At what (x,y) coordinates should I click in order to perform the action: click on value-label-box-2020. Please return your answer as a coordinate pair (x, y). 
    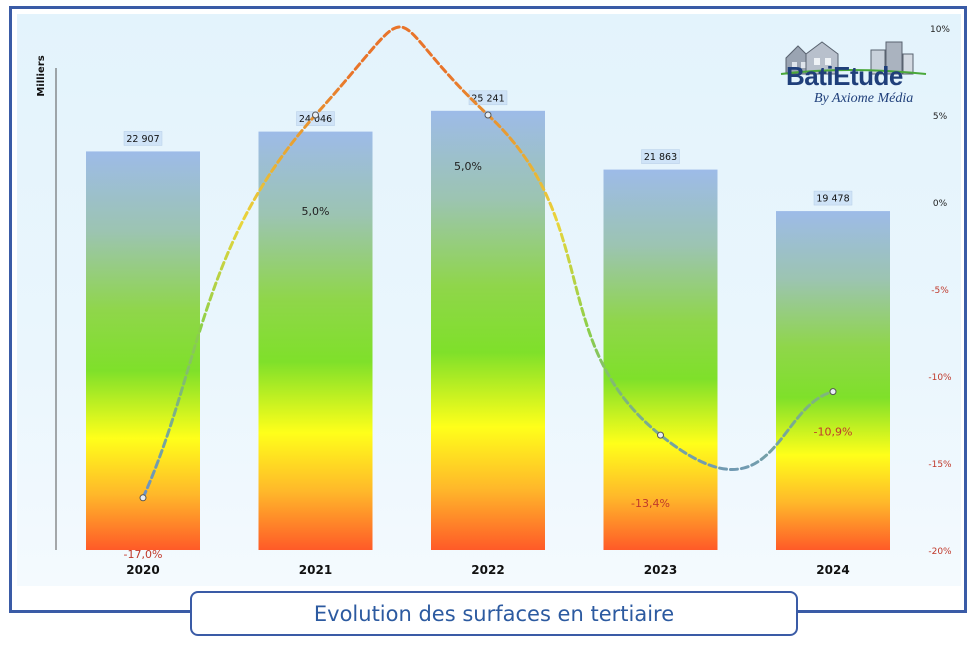
    Looking at the image, I should click on (143, 138).